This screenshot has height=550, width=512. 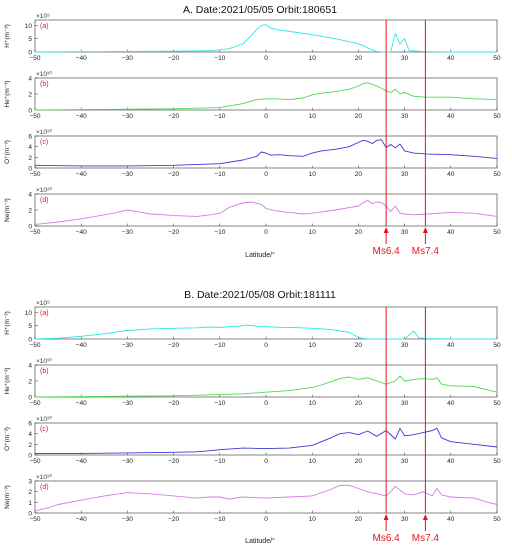 I want to click on y-axis-label: H⁺(m⁻³), so click(x=7, y=322).